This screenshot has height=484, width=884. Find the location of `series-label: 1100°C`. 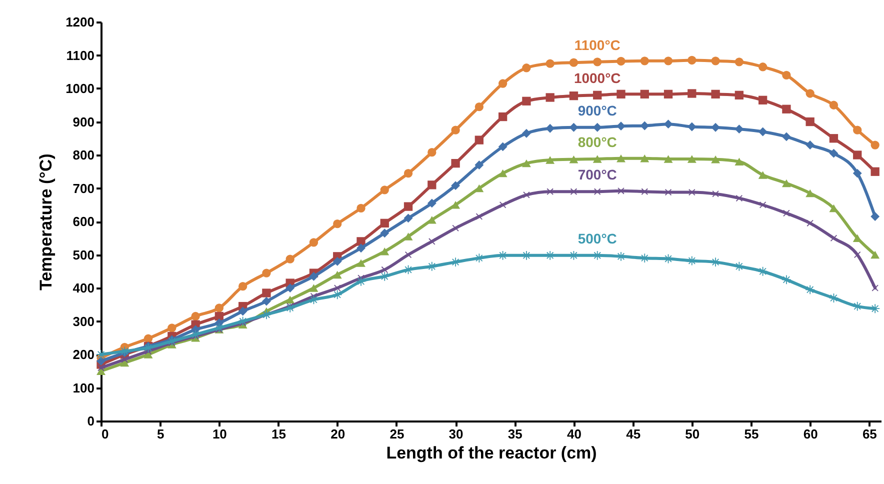

series-label: 1100°C is located at coordinates (597, 44).